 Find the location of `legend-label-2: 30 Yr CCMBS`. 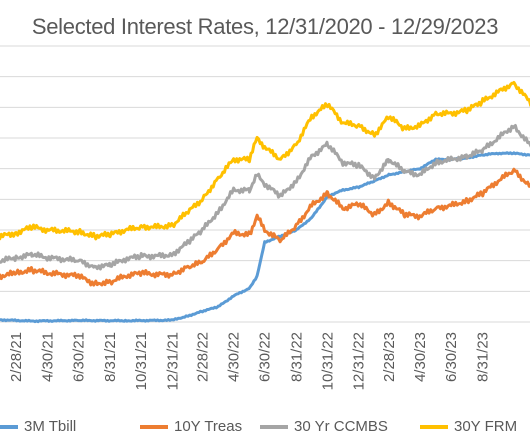

legend-label-2: 30 Yr CCMBS is located at coordinates (341, 426).